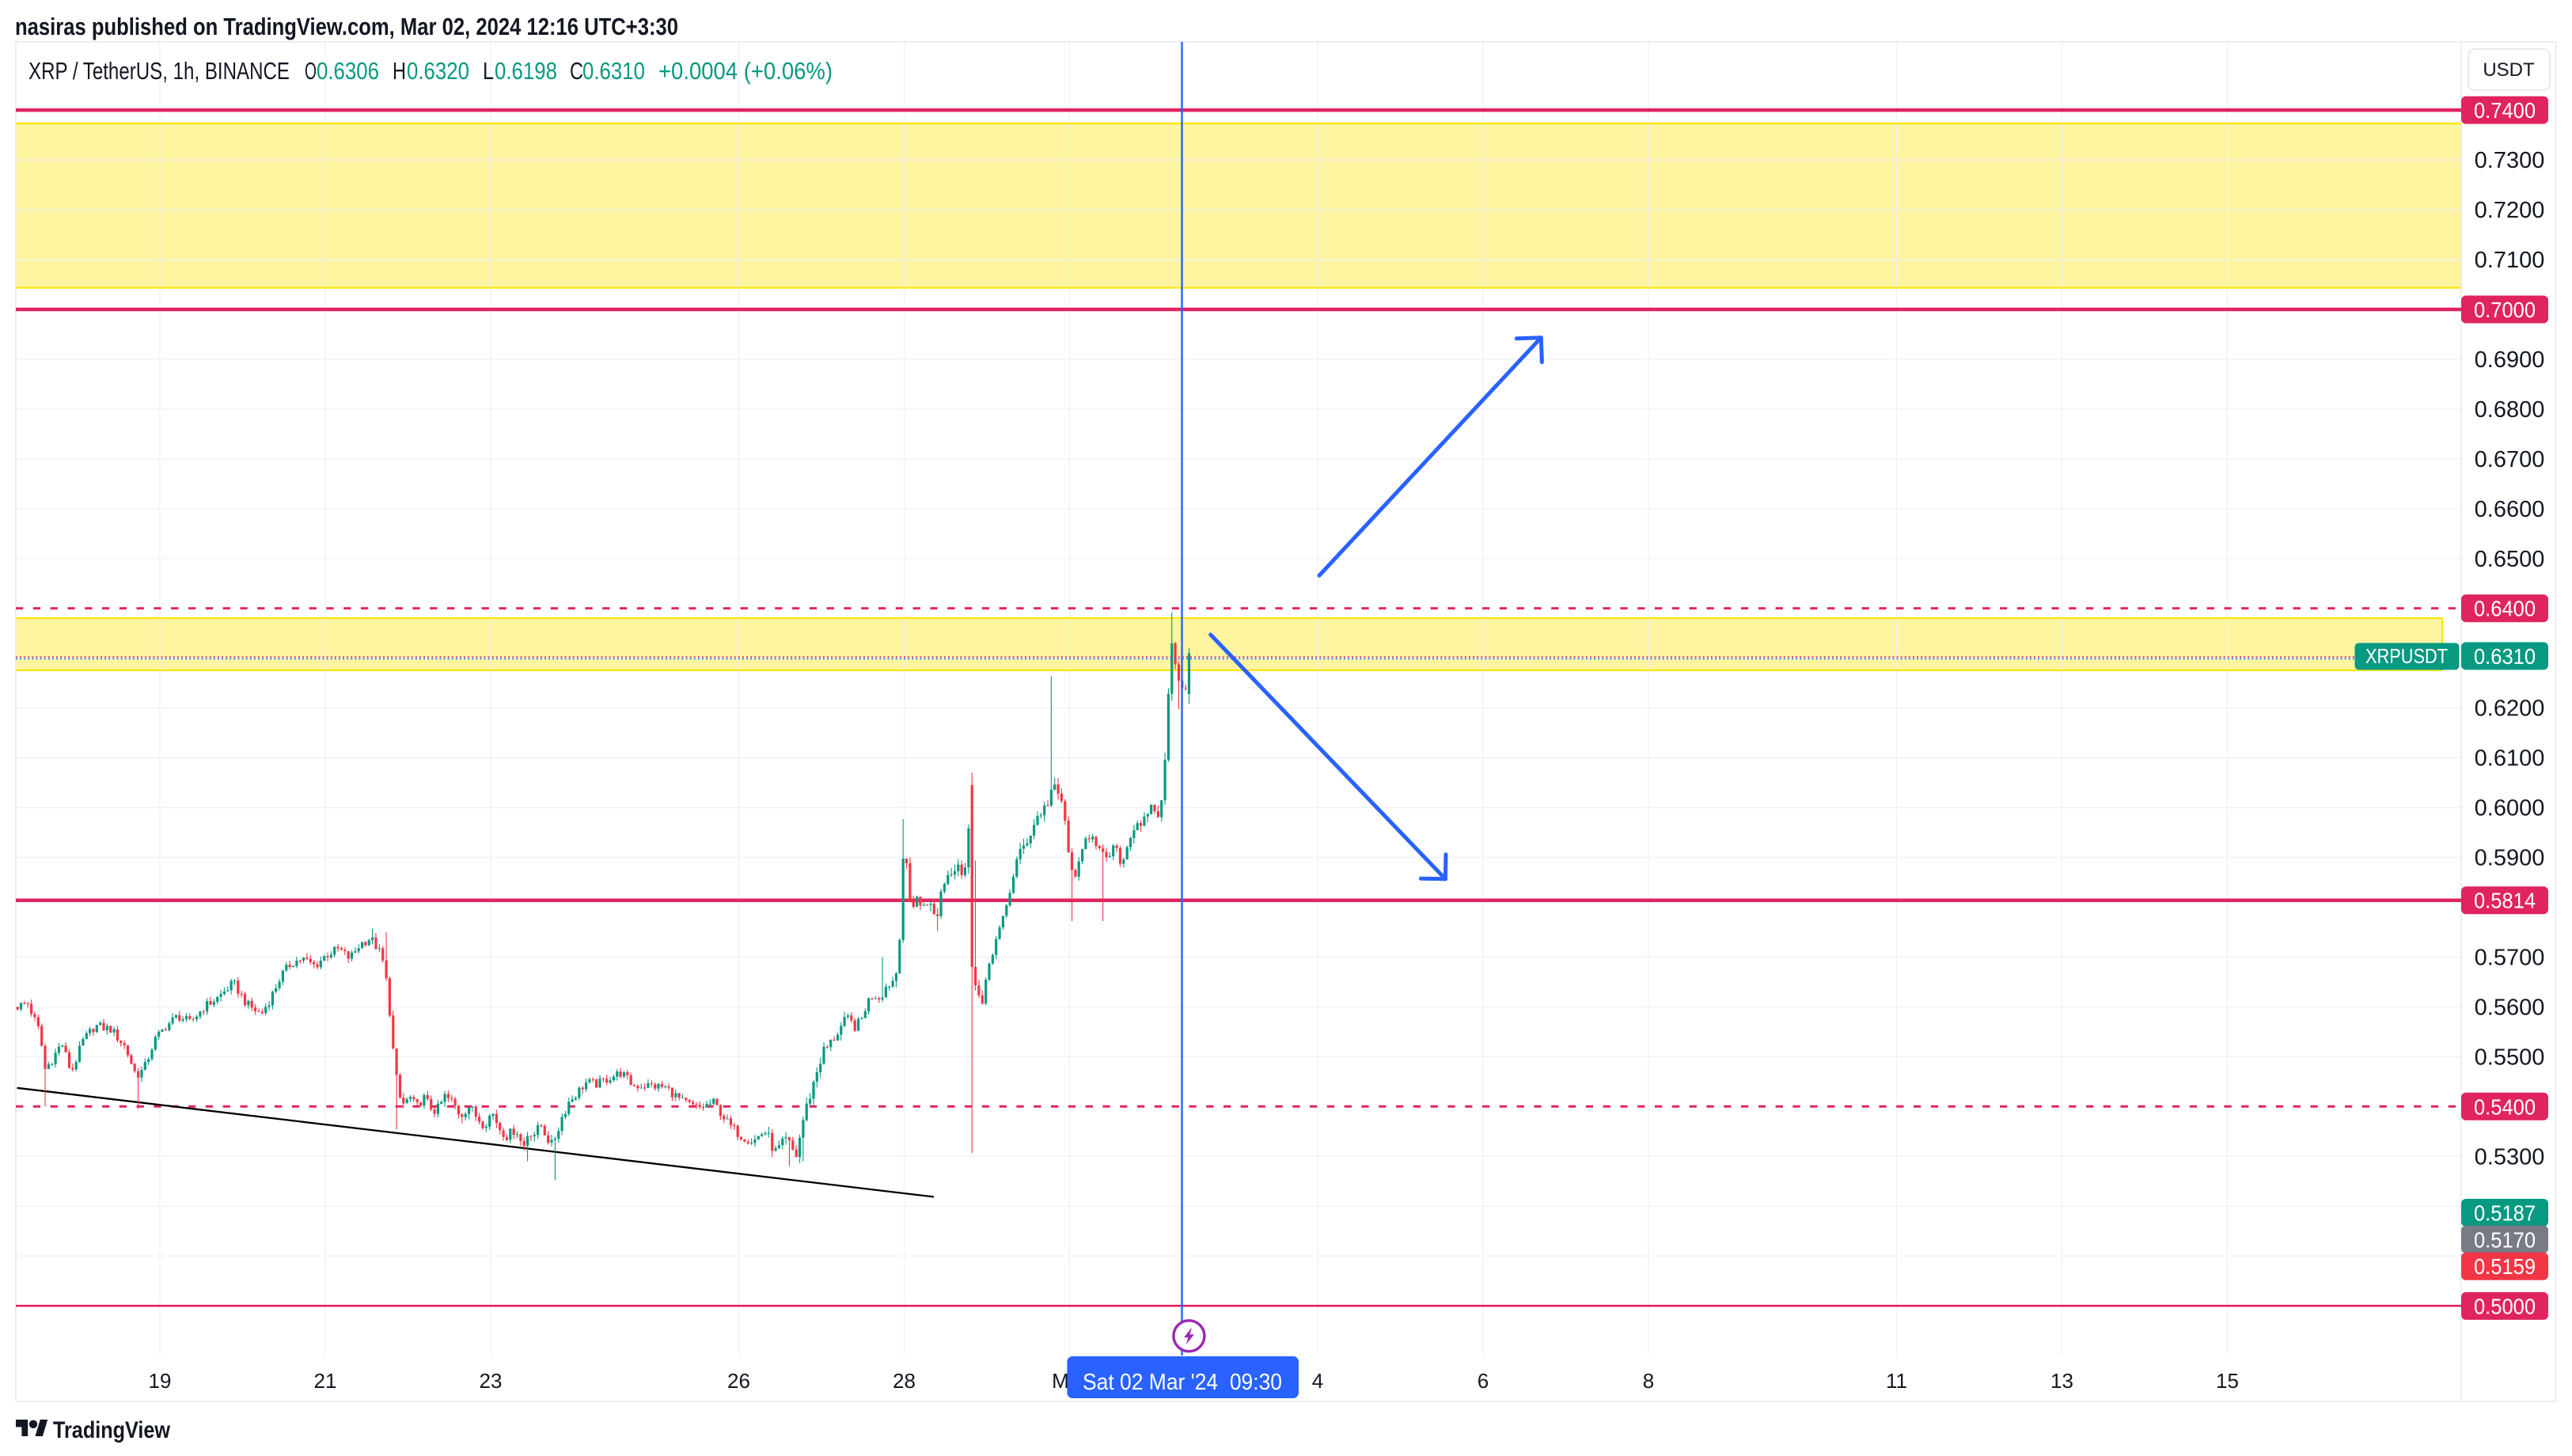 The width and height of the screenshot is (2572, 1456). Describe the element at coordinates (745, 71) in the screenshot. I see `svg-text: +0.0004 (+0.06%)` at that location.